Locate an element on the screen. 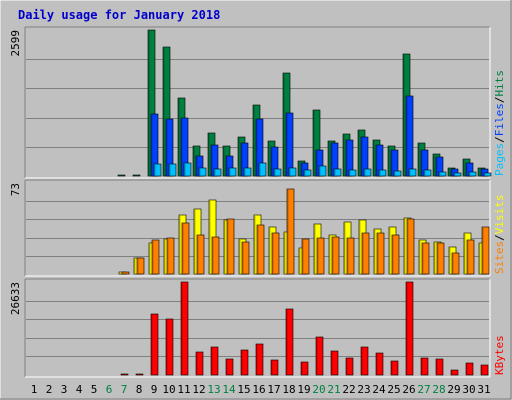  x-tick-label-day-22: 22 is located at coordinates (348, 389).